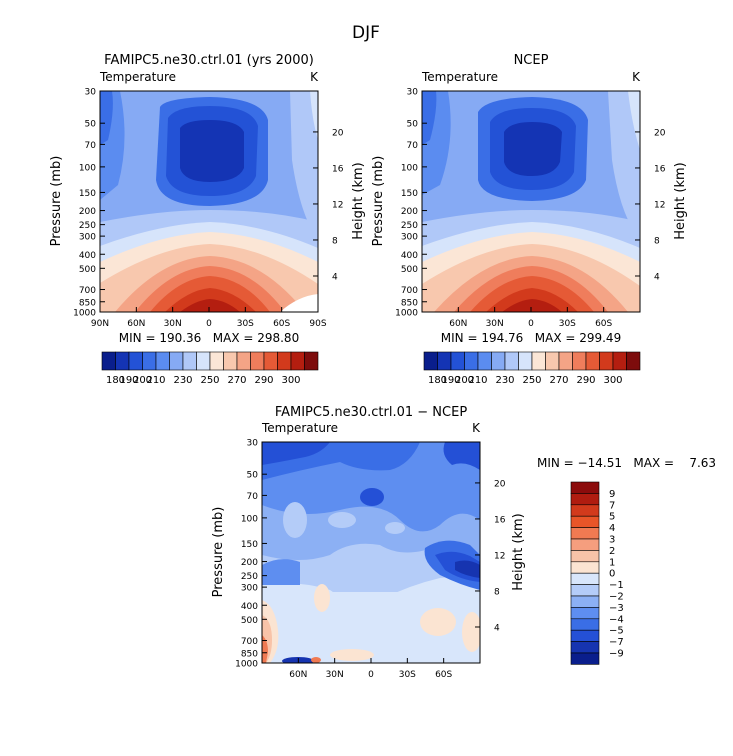  I want to click on colorbar-label: 5, so click(612, 517).